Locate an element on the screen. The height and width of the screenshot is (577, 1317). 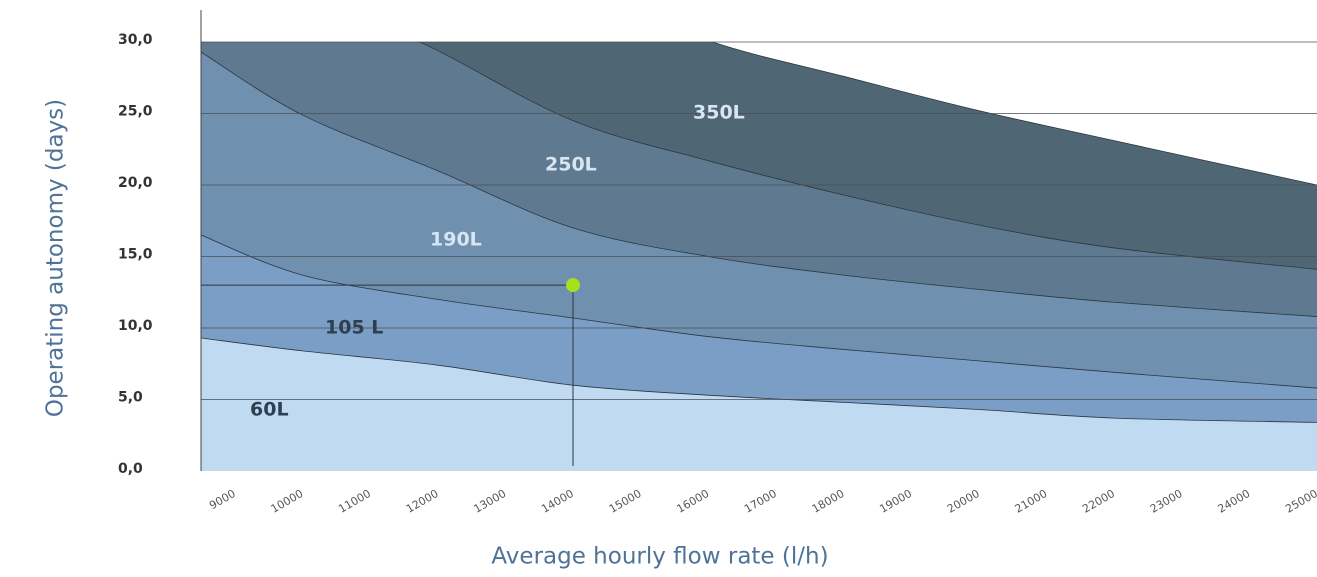
x-tick-label: 10000 is located at coordinates (287, 501).